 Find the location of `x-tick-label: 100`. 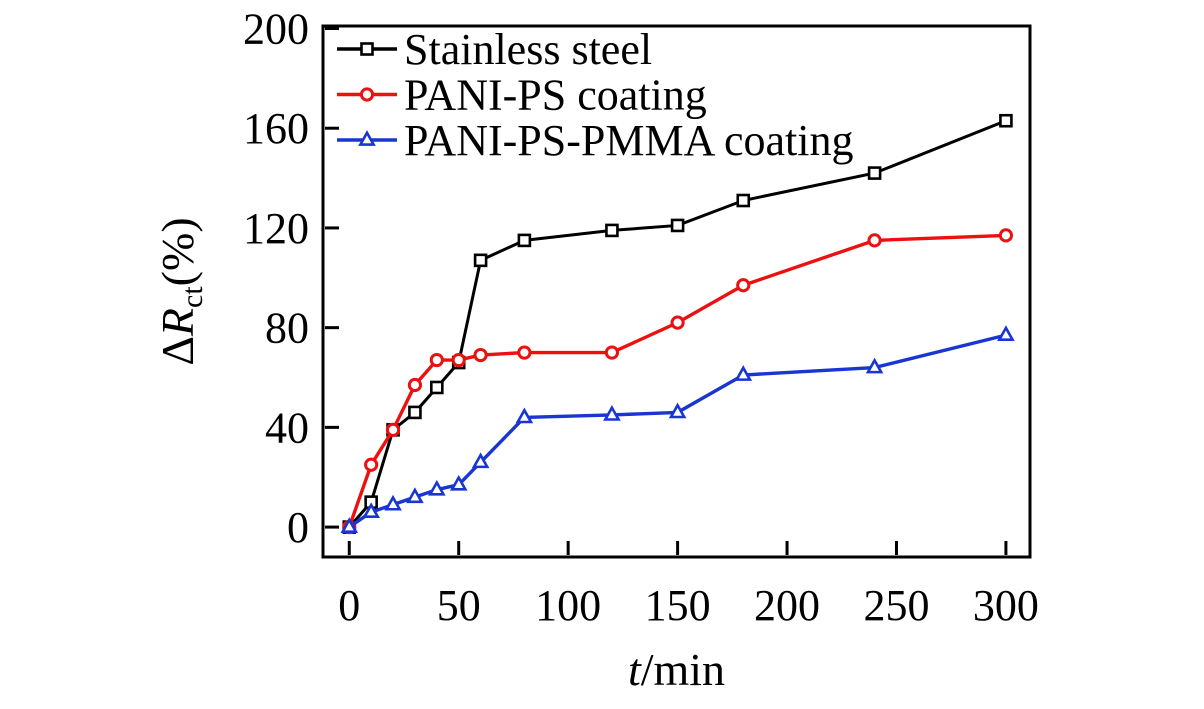

x-tick-label: 100 is located at coordinates (568, 605).